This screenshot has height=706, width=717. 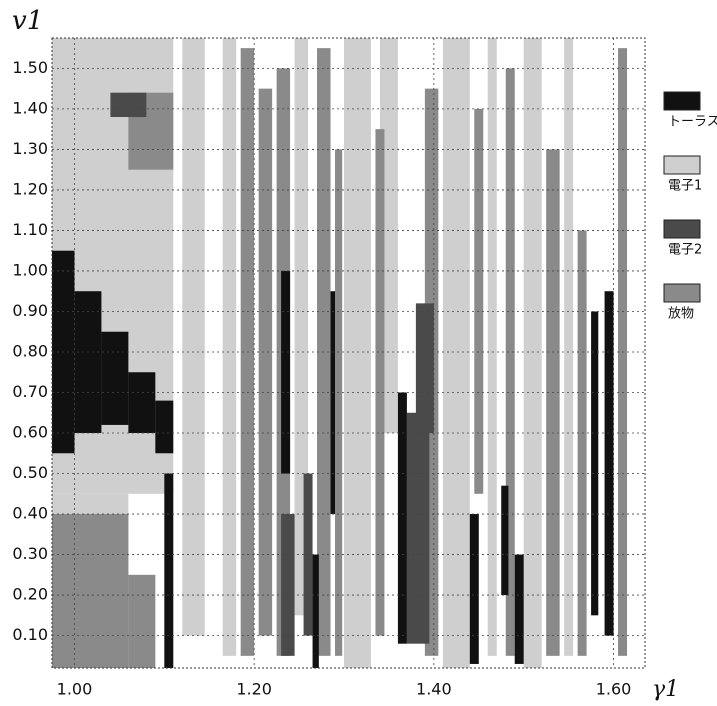 I want to click on legend-label: 電子1, so click(x=685, y=186).